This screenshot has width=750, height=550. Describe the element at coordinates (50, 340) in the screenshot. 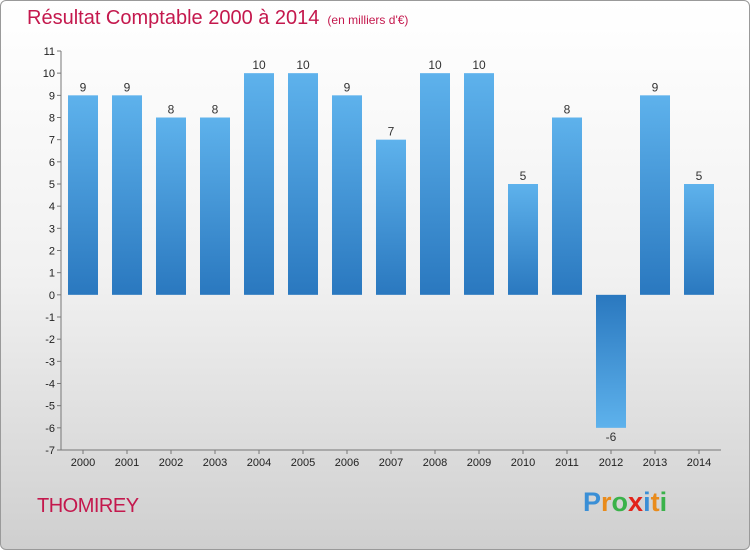

I see `y-tick-label: -2` at that location.